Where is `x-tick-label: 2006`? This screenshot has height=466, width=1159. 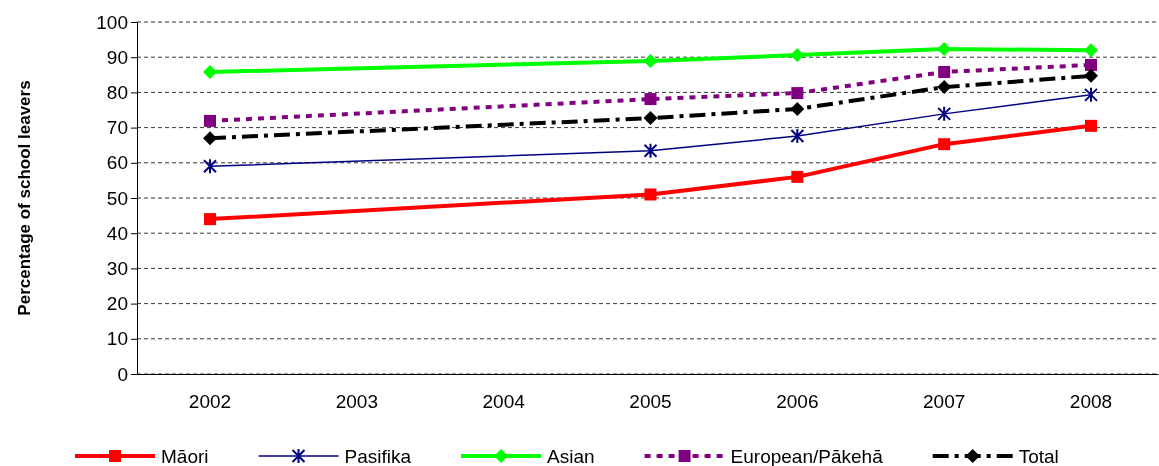 x-tick-label: 2006 is located at coordinates (797, 401).